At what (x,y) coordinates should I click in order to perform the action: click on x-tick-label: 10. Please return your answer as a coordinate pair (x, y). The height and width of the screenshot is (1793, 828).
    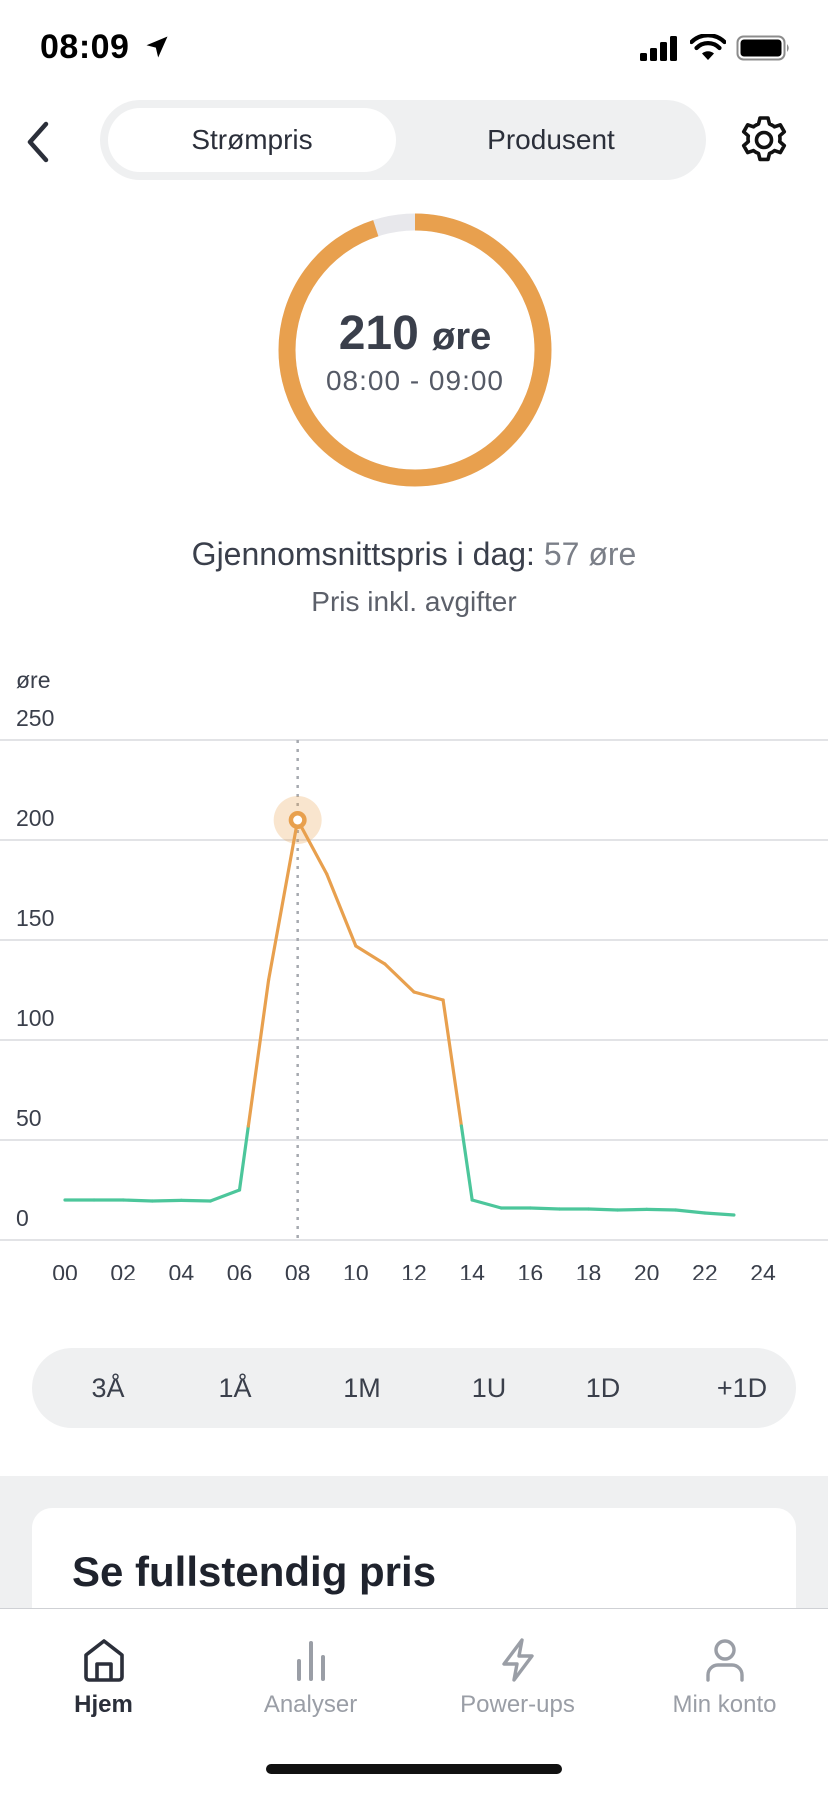
    Looking at the image, I should click on (356, 1270).